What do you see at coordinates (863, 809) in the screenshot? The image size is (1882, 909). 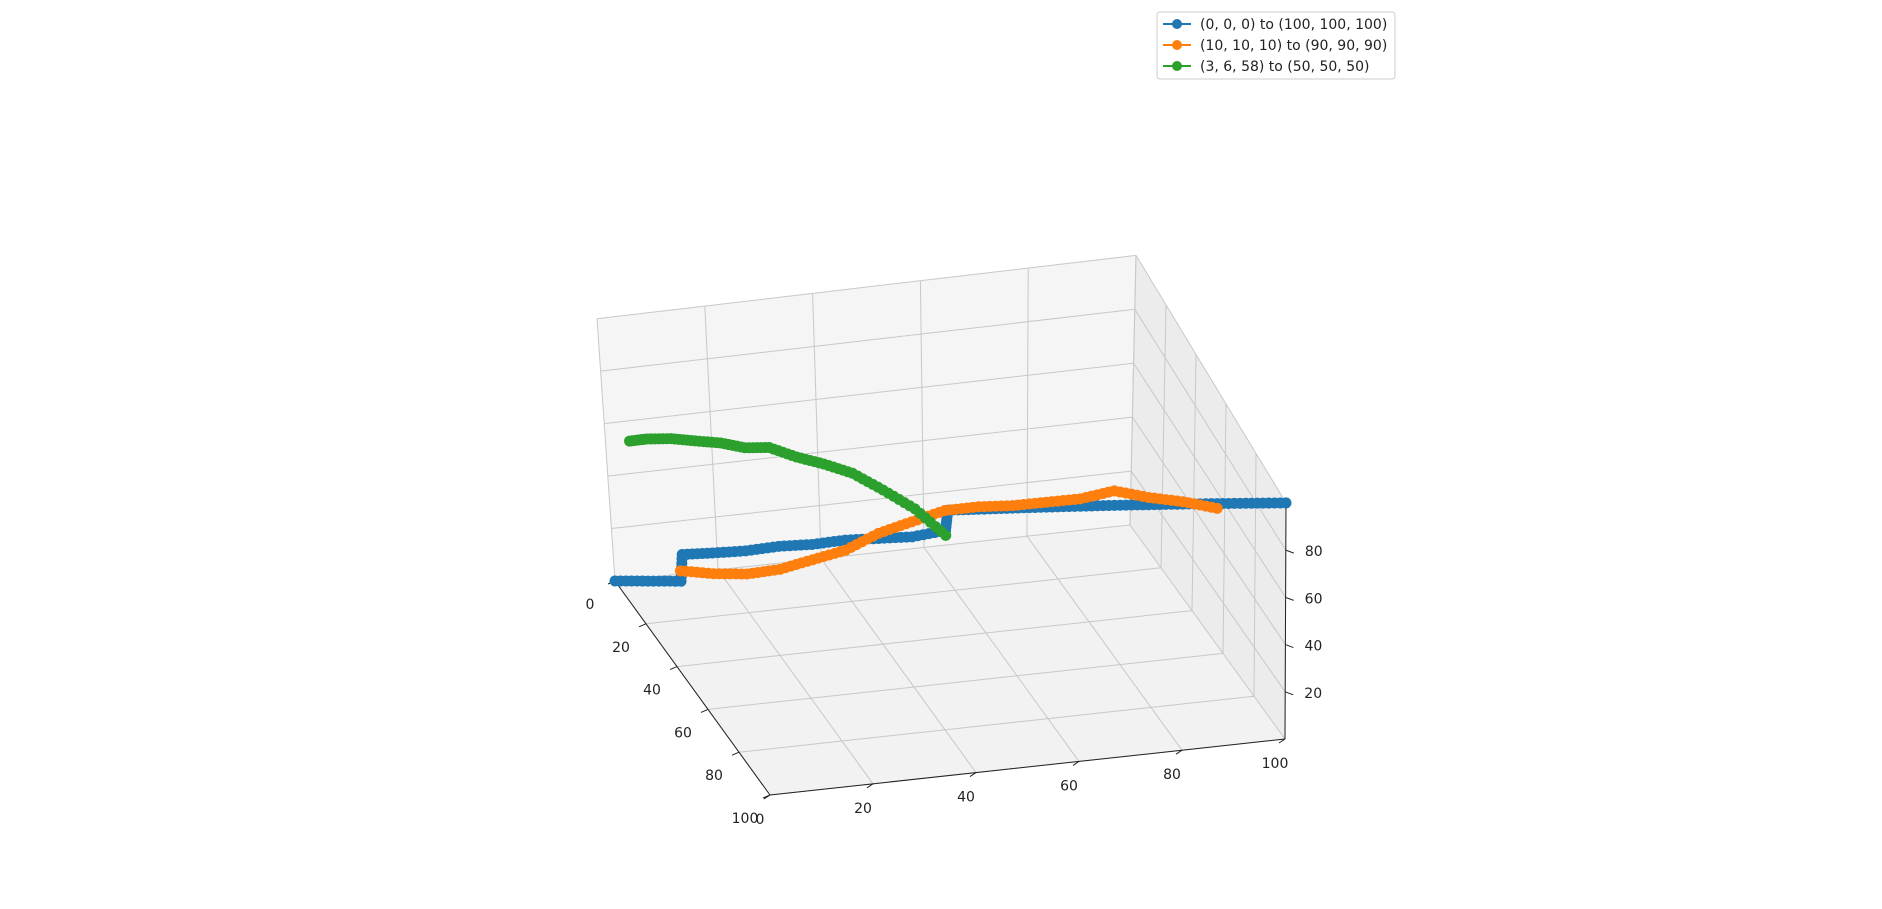 I see `x-tick-label: 20` at bounding box center [863, 809].